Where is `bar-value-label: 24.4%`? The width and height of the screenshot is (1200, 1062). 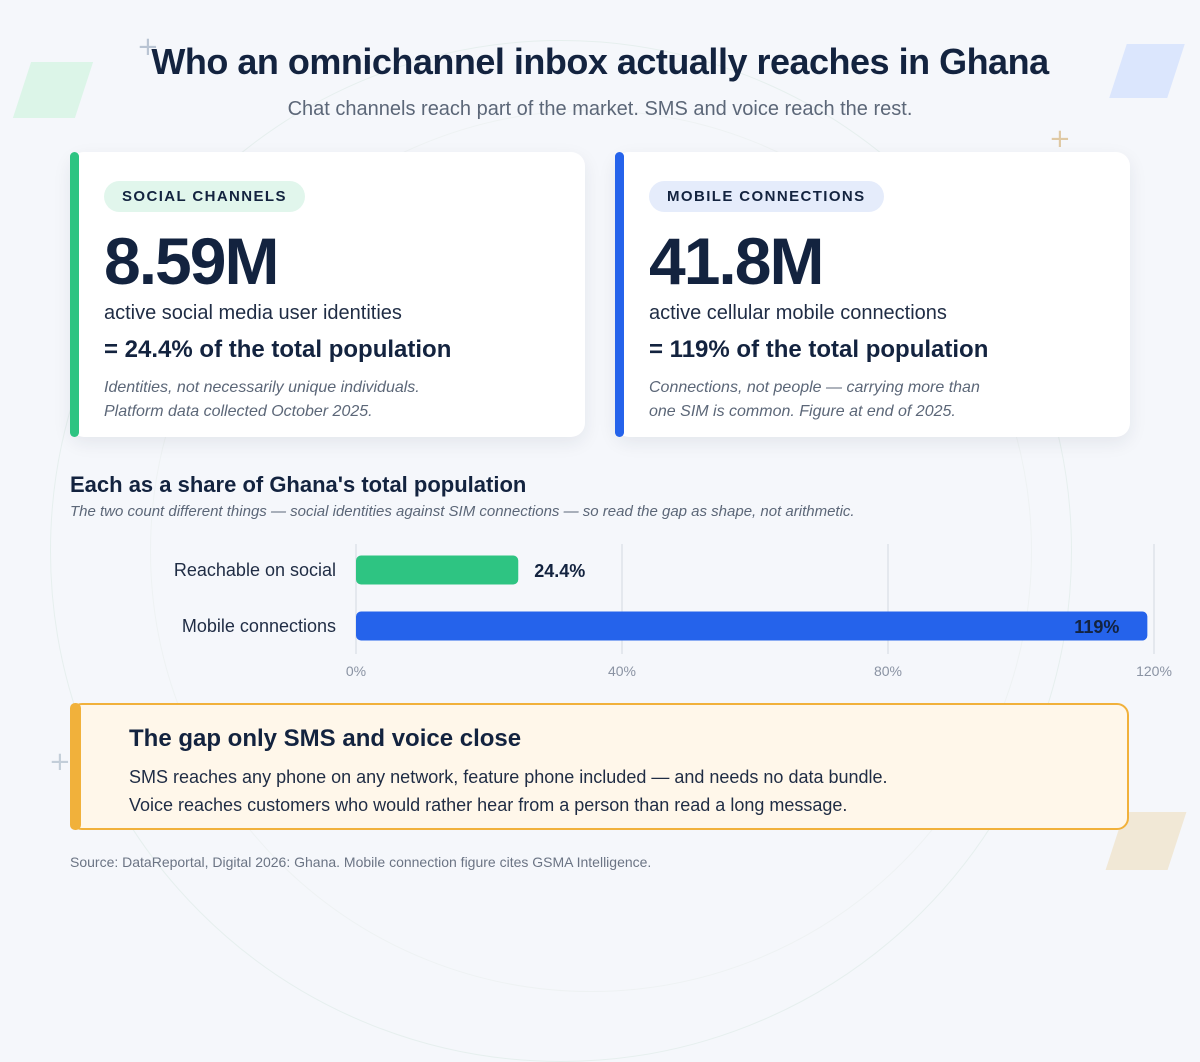
bar-value-label: 24.4% is located at coordinates (559, 571).